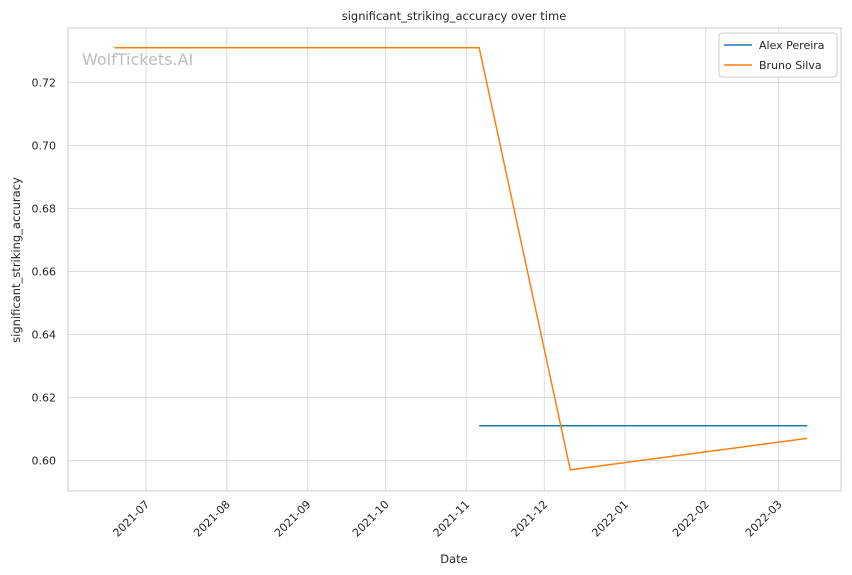  What do you see at coordinates (44, 145) in the screenshot?
I see `y-tick-label: 0.70` at bounding box center [44, 145].